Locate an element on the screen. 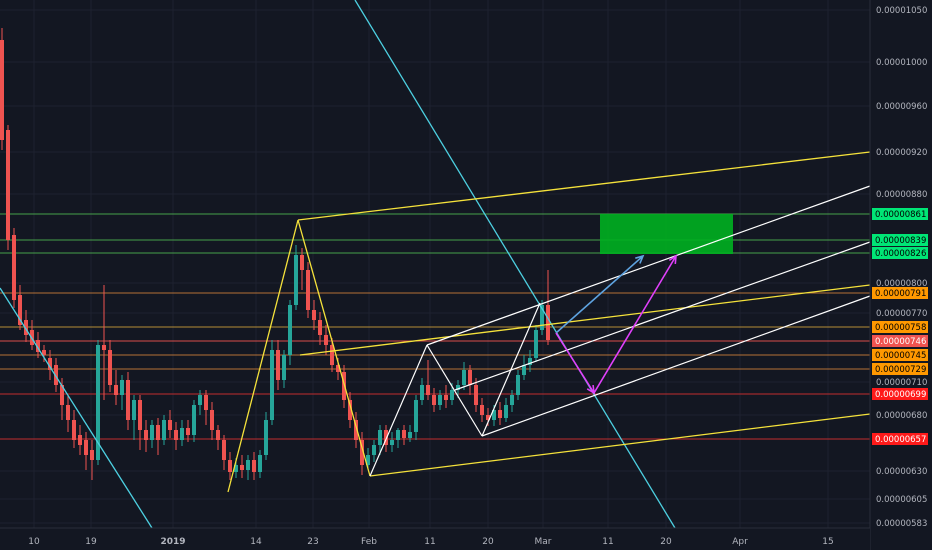 Image resolution: width=932 pixels, height=550 pixels. price-tick-label: 0.00000680 is located at coordinates (901, 416).